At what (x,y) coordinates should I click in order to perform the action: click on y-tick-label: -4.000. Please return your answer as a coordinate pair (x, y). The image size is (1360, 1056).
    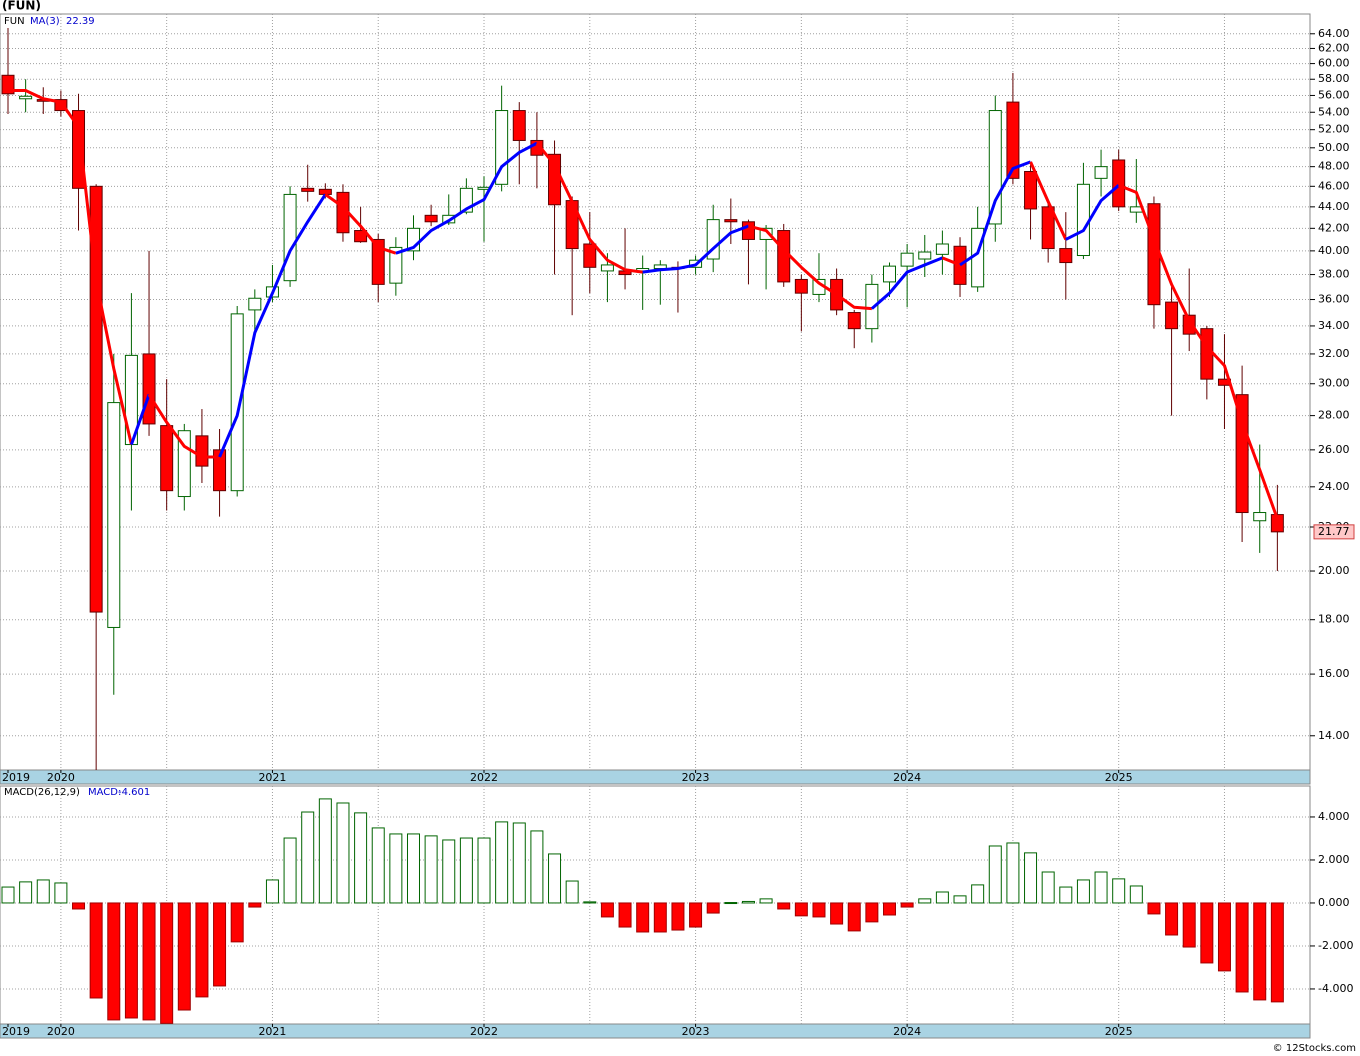
    Looking at the image, I should click on (1335, 988).